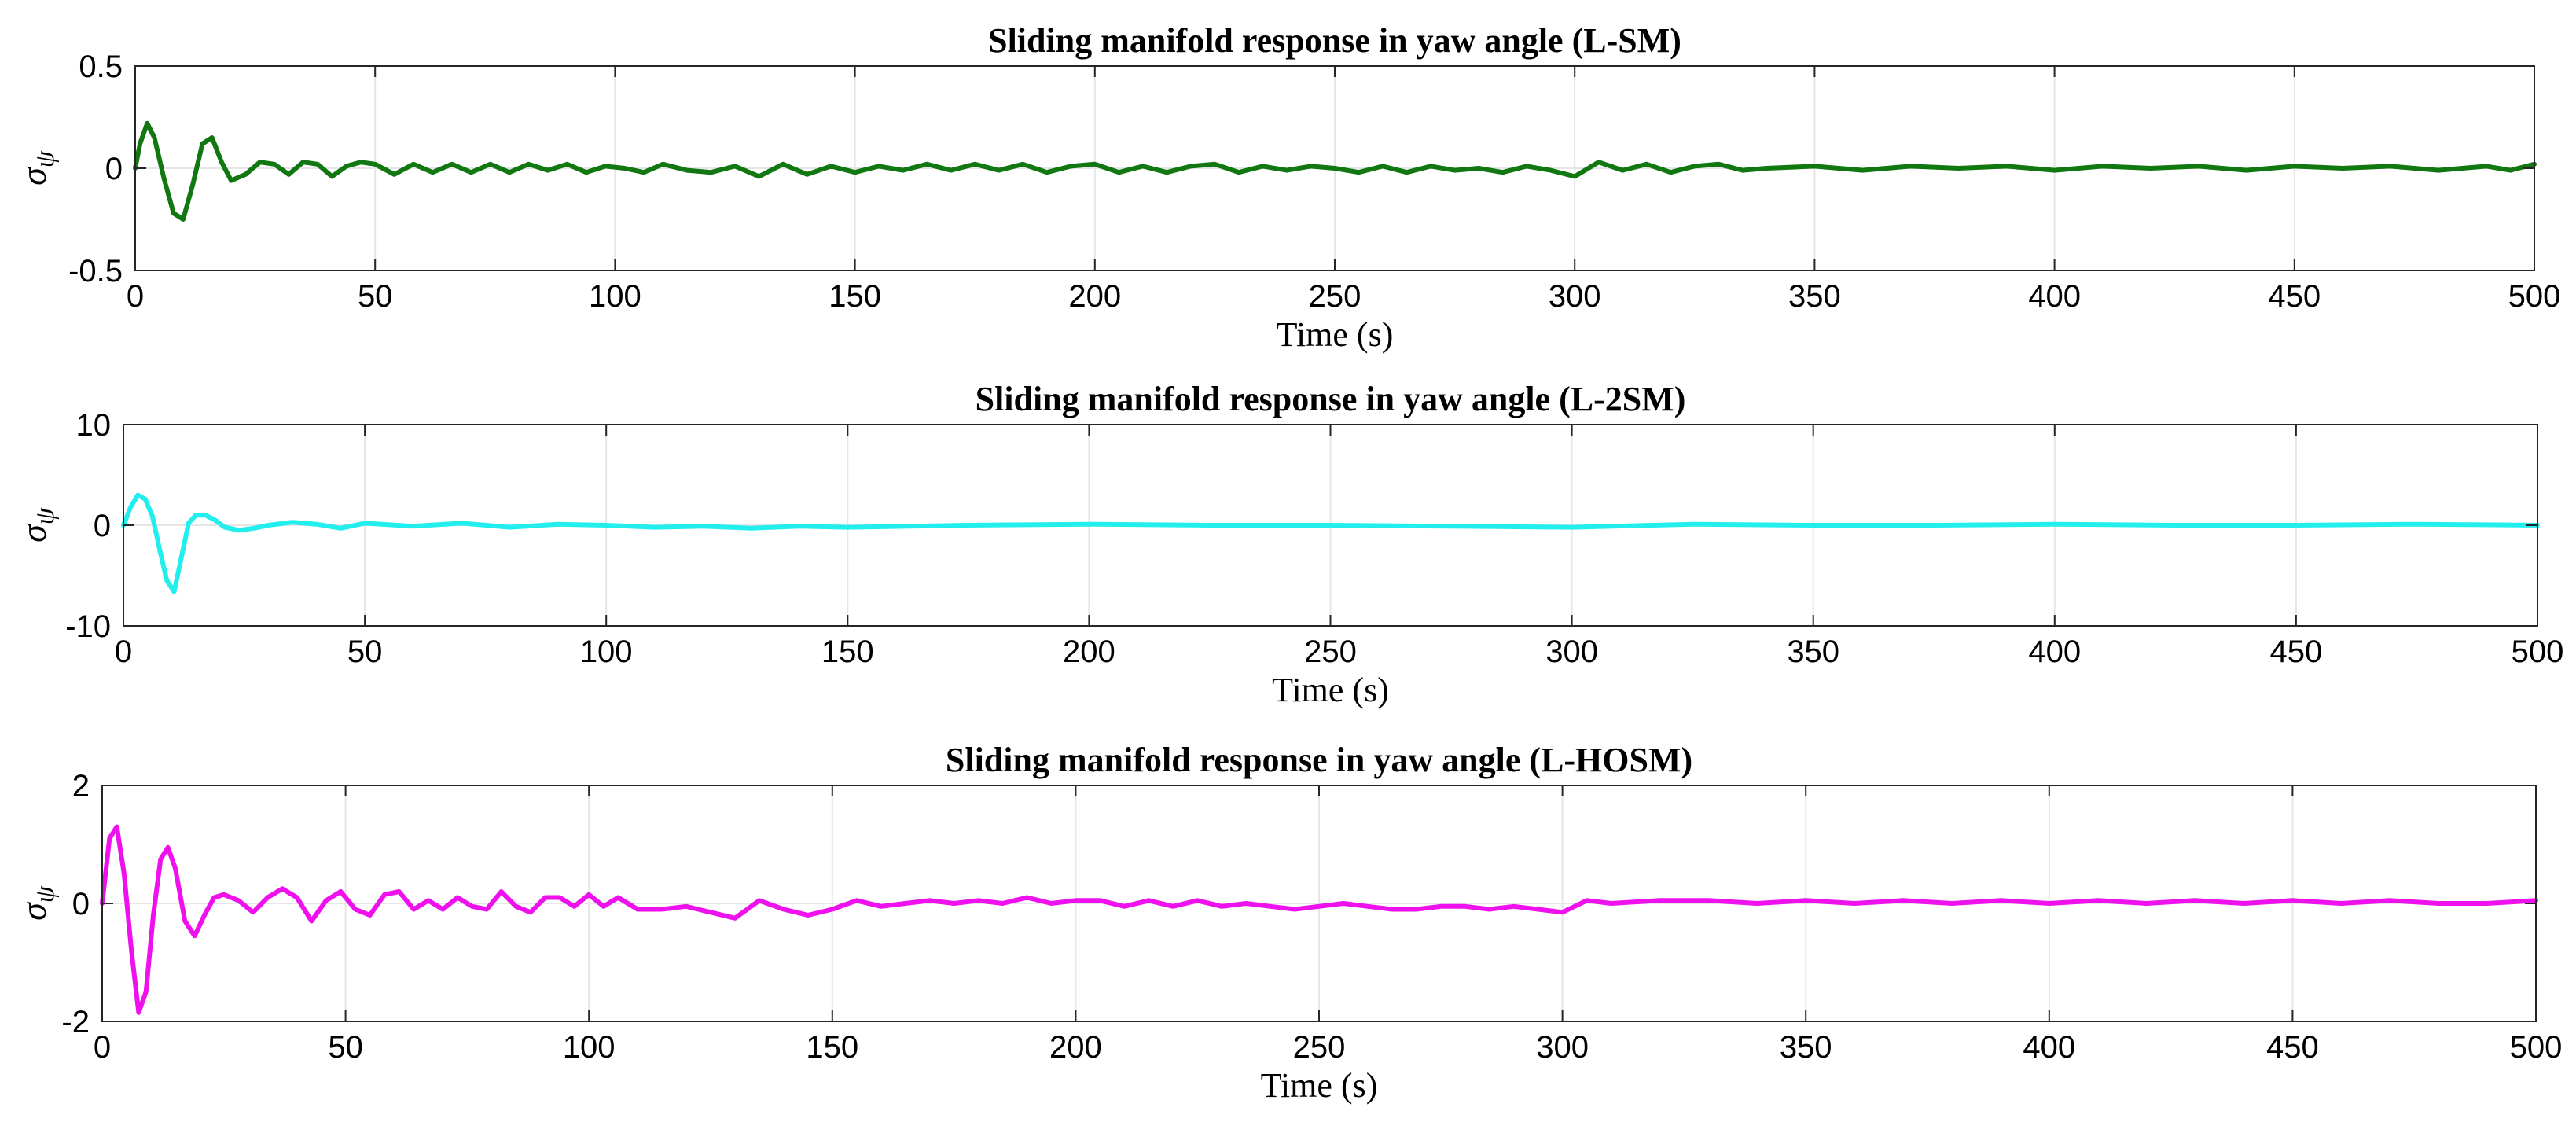 The width and height of the screenshot is (2576, 1133). Describe the element at coordinates (101, 67) in the screenshot. I see `y-tick-label: 0.5` at that location.